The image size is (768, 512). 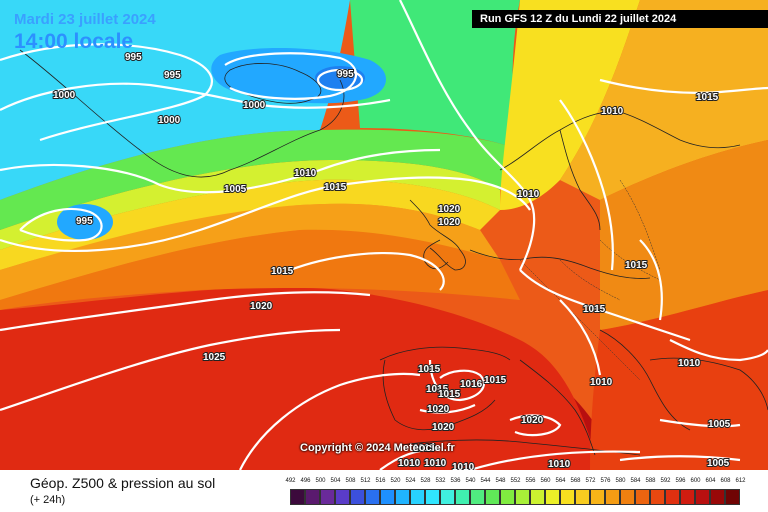 I want to click on scale-tick-label: 604, so click(x=710, y=481).